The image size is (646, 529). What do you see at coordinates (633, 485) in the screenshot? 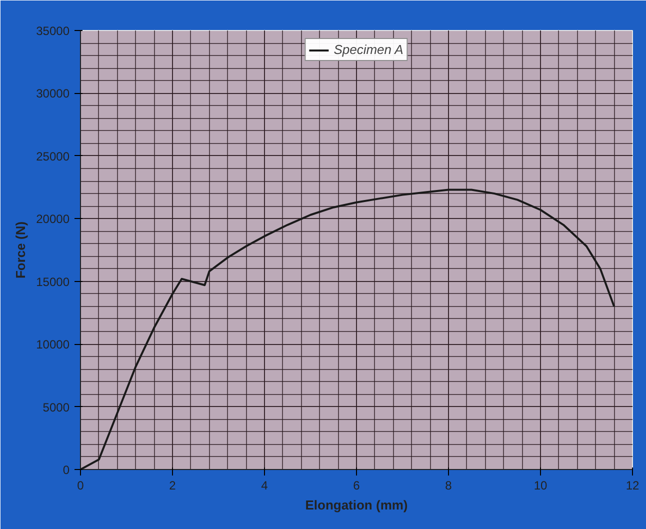
I see `x-tick-label: 12` at bounding box center [633, 485].